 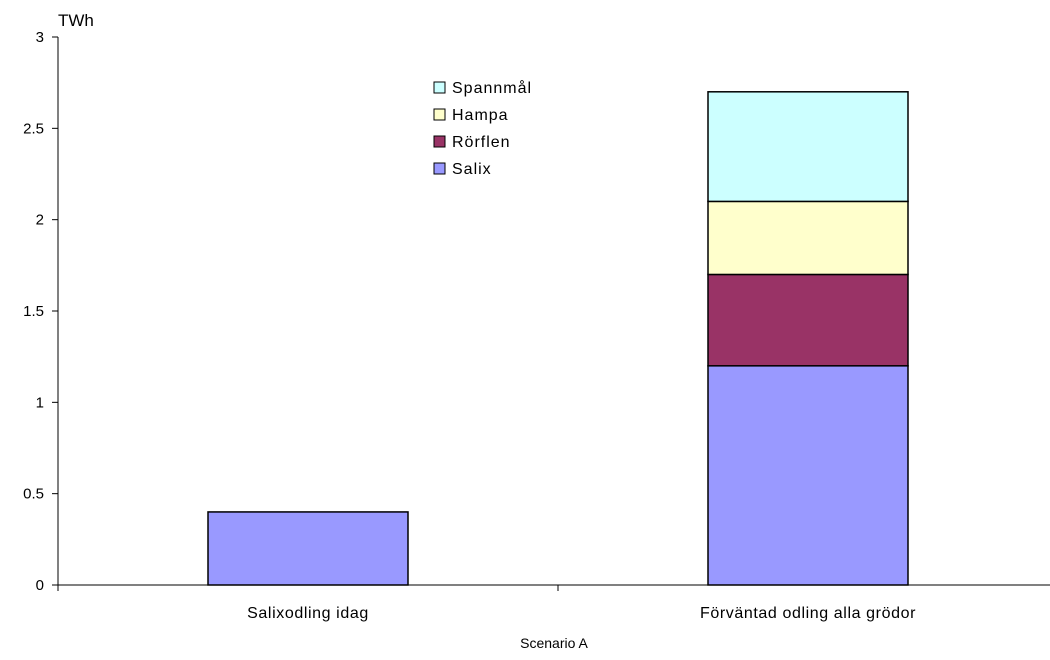 What do you see at coordinates (492, 88) in the screenshot?
I see `legend-label: Spannmål` at bounding box center [492, 88].